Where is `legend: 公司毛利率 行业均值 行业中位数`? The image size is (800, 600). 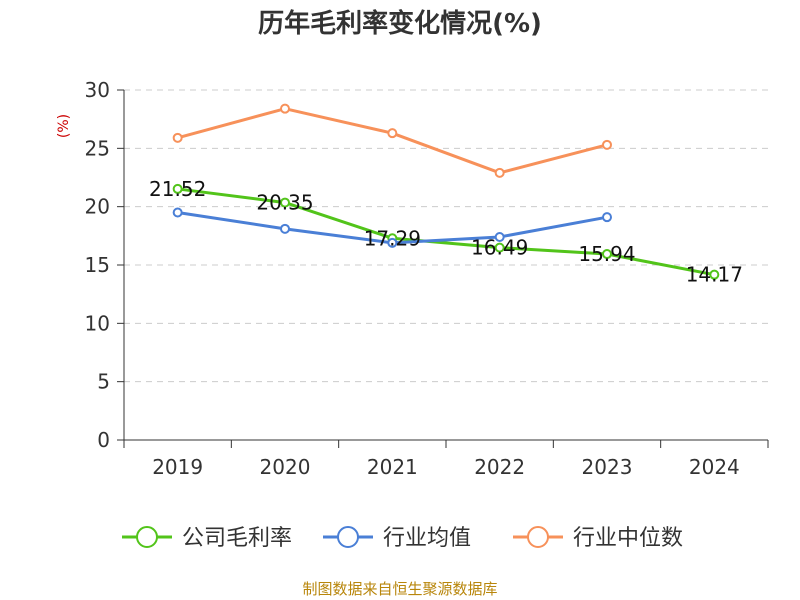
legend: 公司毛利率 行业均值 行业中位数 is located at coordinates (402, 538).